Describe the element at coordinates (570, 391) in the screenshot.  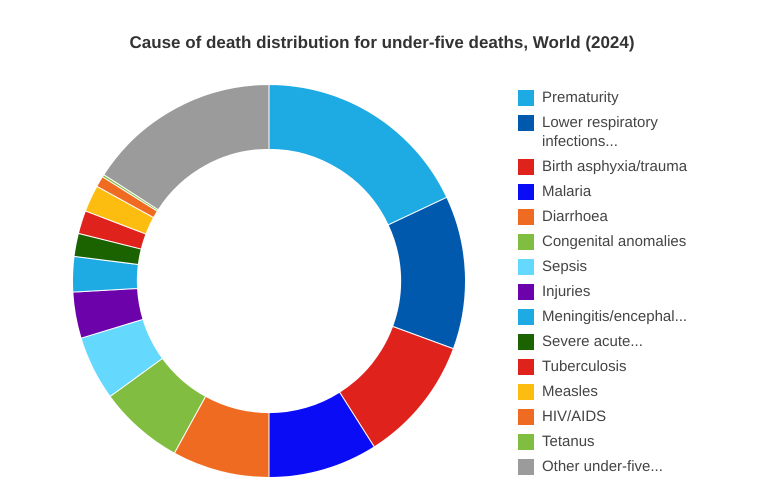
I see `legend-label: Measles` at that location.